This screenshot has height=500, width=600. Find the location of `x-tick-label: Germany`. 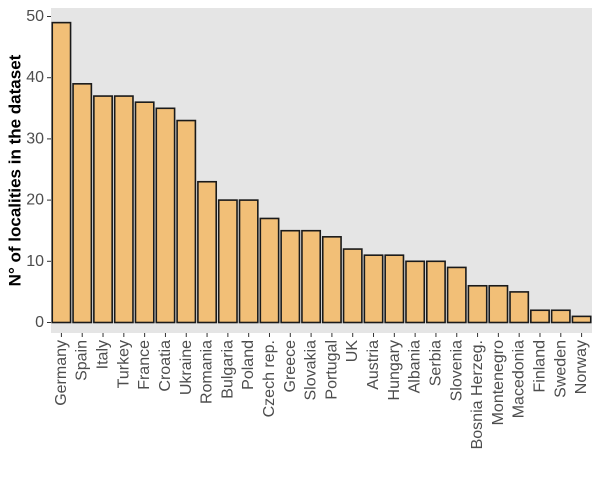

x-tick-label: Germany is located at coordinates (61, 373).